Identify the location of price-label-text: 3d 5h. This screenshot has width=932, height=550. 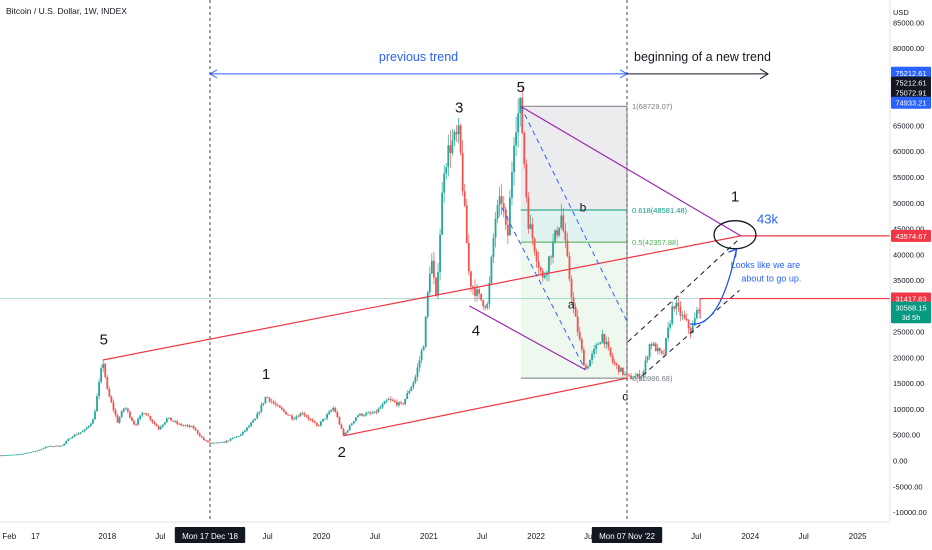
(911, 317).